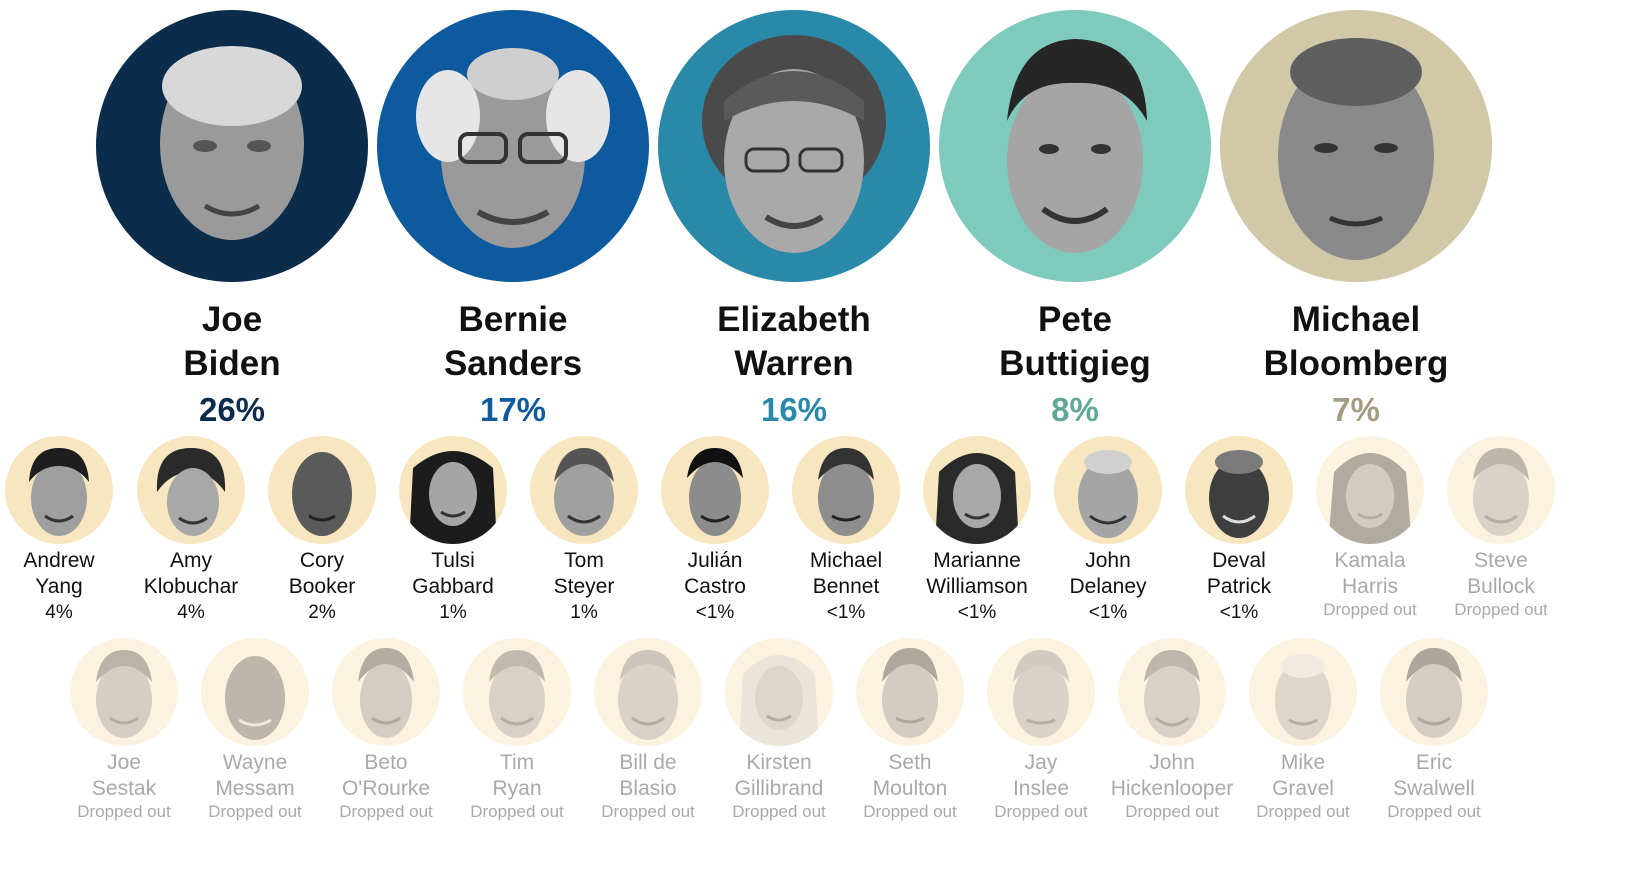 Image resolution: width=1650 pixels, height=870 pixels. I want to click on candidate-name: Jay Inslee, so click(1041, 775).